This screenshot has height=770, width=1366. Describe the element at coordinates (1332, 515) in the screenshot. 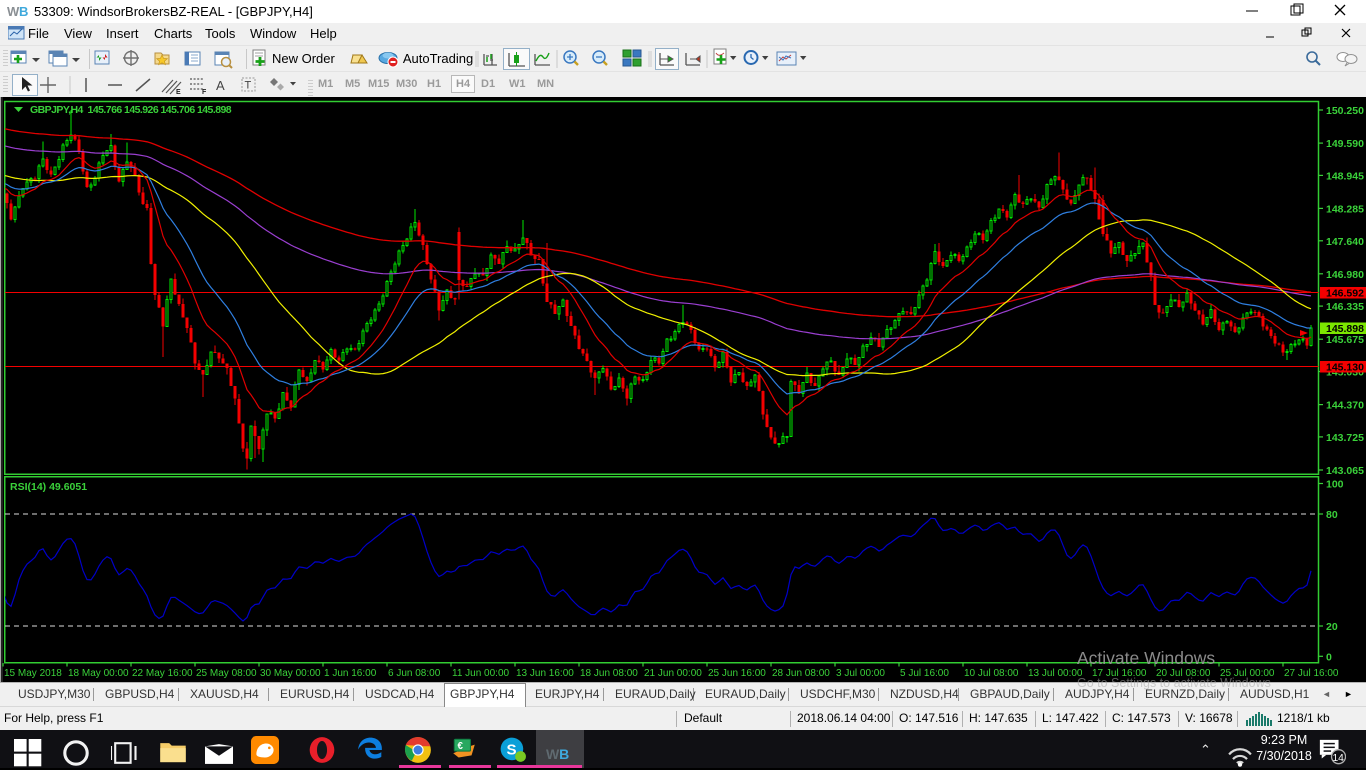

I see `svg-text: 80` at that location.